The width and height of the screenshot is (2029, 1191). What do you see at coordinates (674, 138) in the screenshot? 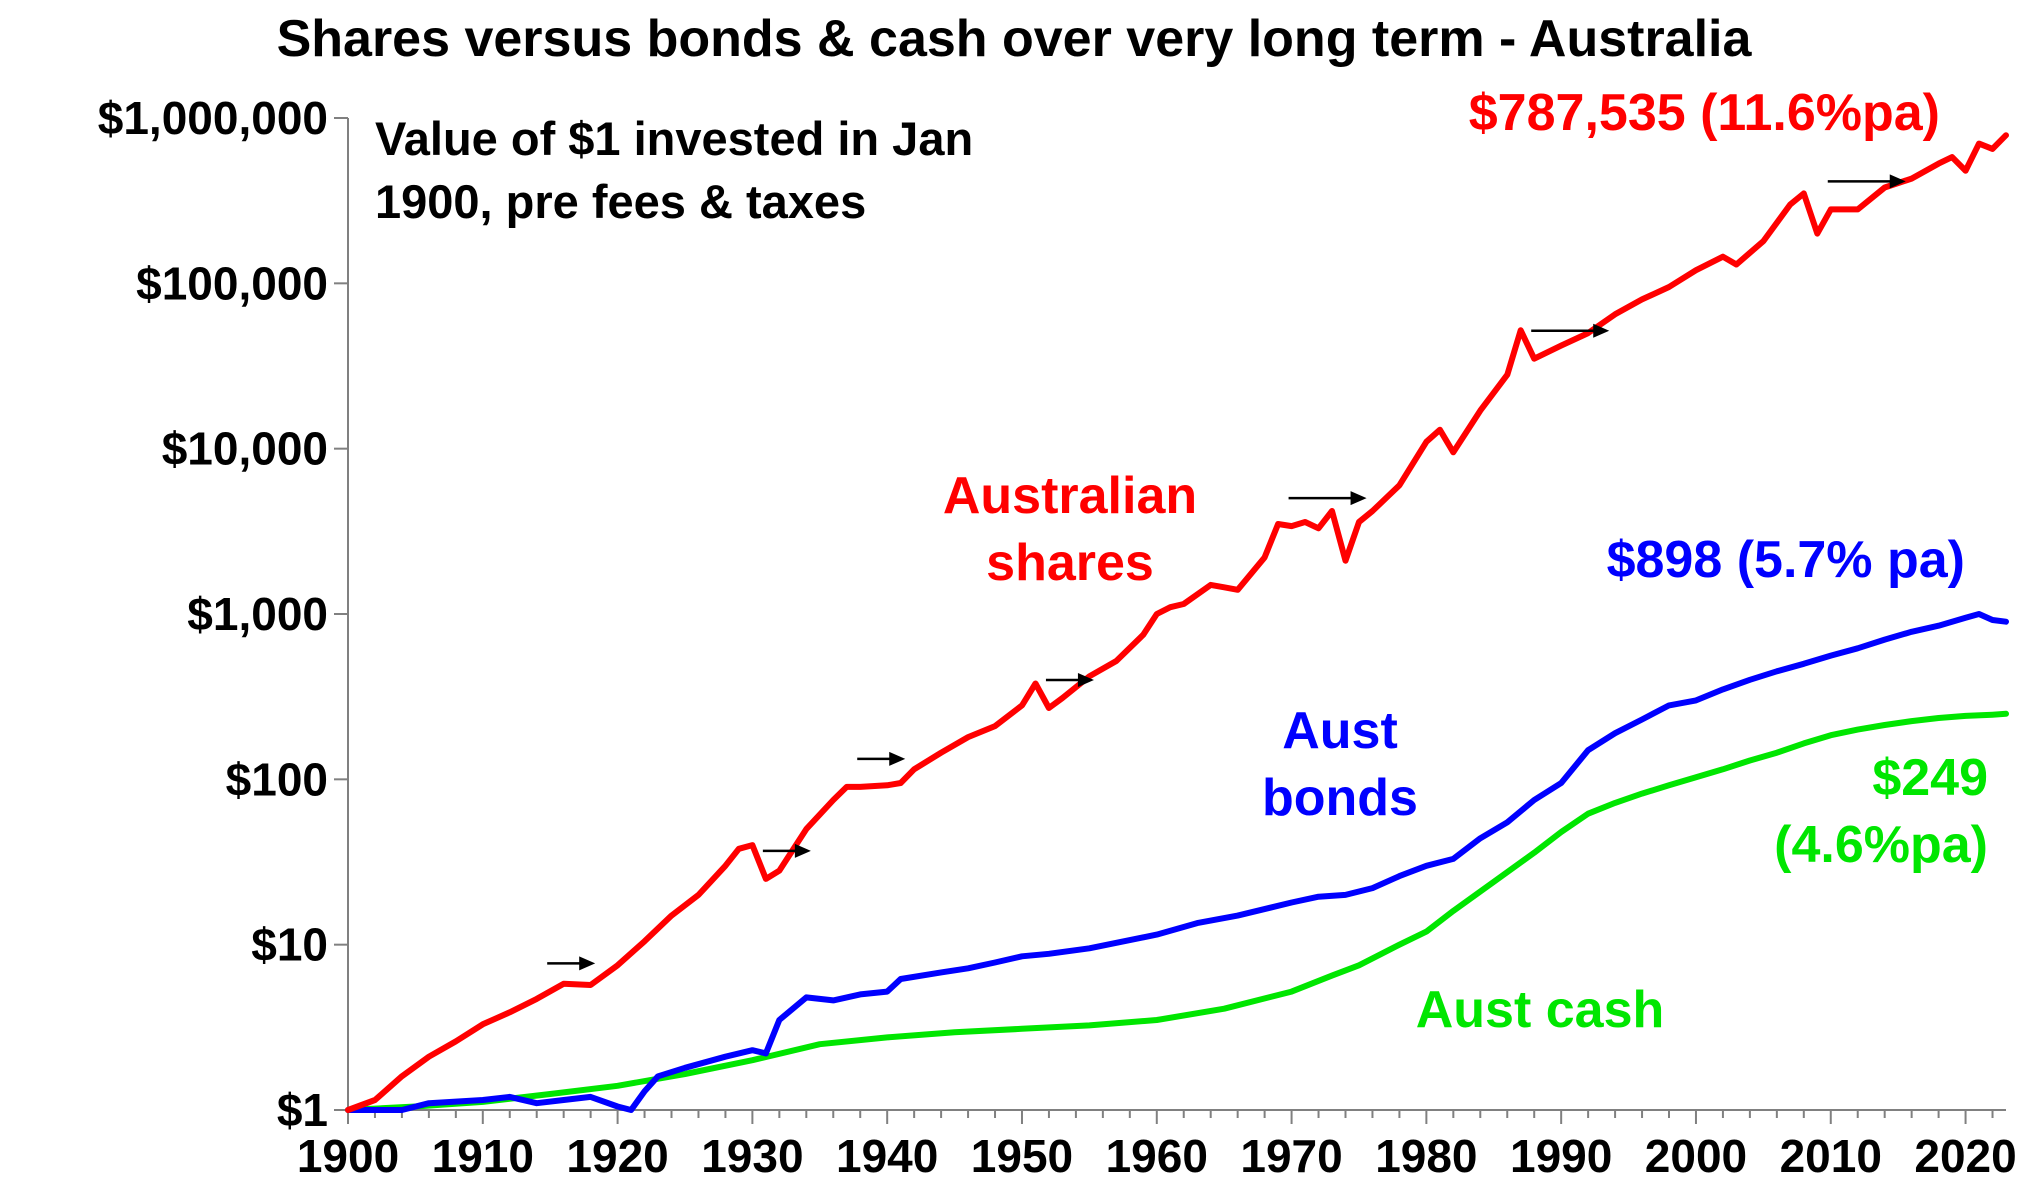
I see `chart-subtitle-line-1: Value of $1 invested in Jan` at bounding box center [674, 138].